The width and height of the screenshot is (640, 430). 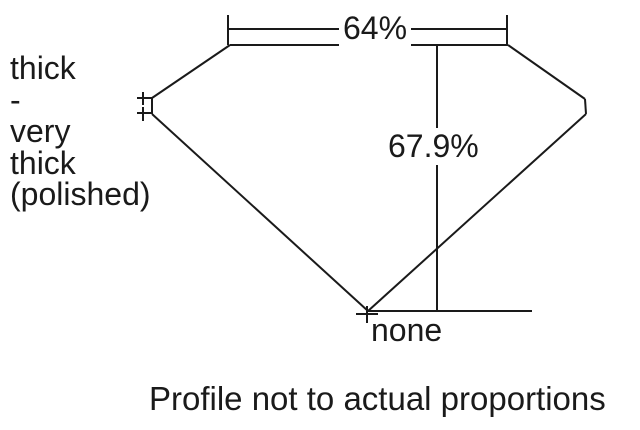 What do you see at coordinates (80, 194) in the screenshot?
I see `girdle-thickness-label-line: (polished)` at bounding box center [80, 194].